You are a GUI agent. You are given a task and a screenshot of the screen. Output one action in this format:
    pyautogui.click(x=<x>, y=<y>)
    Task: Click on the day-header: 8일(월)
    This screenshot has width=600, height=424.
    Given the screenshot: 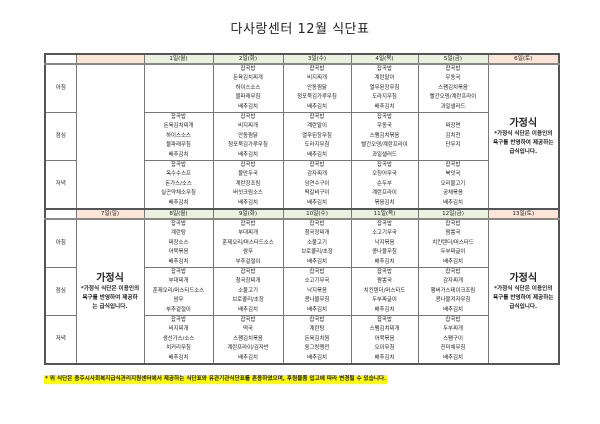 What is the action you would take?
    pyautogui.click(x=178, y=214)
    